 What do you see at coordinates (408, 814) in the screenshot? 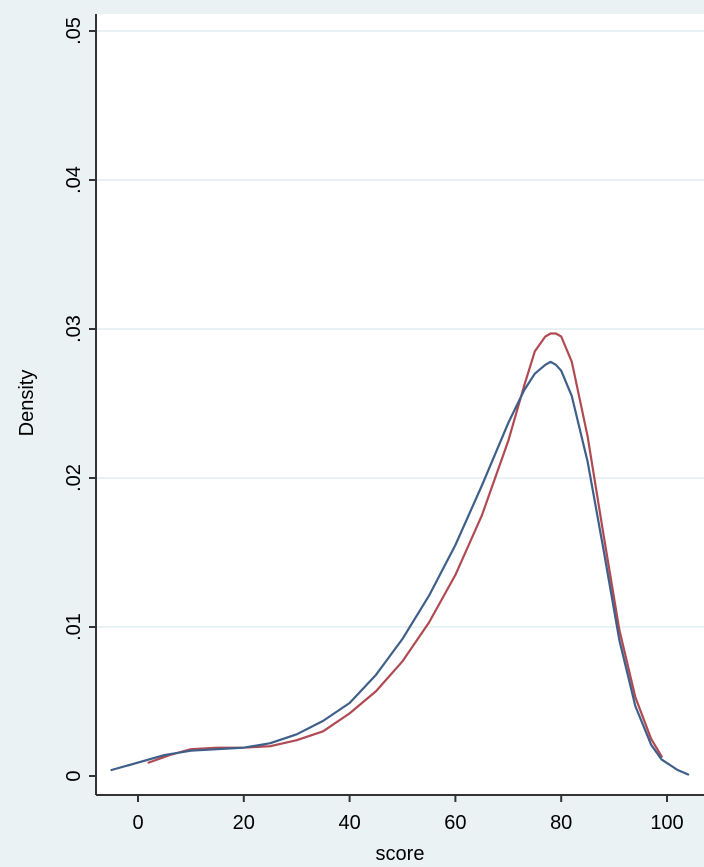
I see `x-axis-ticks: 0 20 40 60 80 100` at bounding box center [408, 814].